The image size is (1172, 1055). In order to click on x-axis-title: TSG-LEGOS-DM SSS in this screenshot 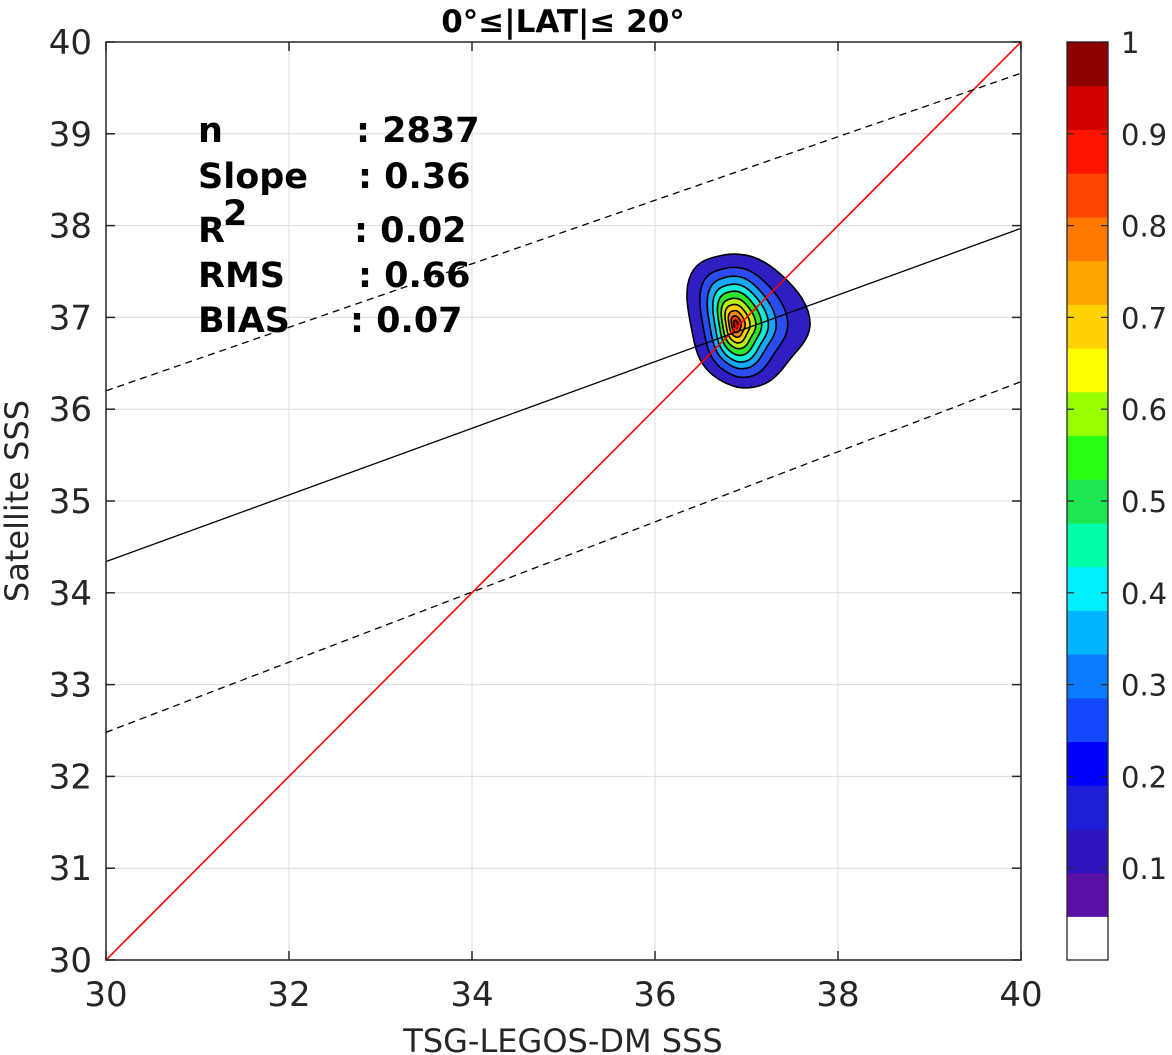, I will do `click(562, 1038)`.